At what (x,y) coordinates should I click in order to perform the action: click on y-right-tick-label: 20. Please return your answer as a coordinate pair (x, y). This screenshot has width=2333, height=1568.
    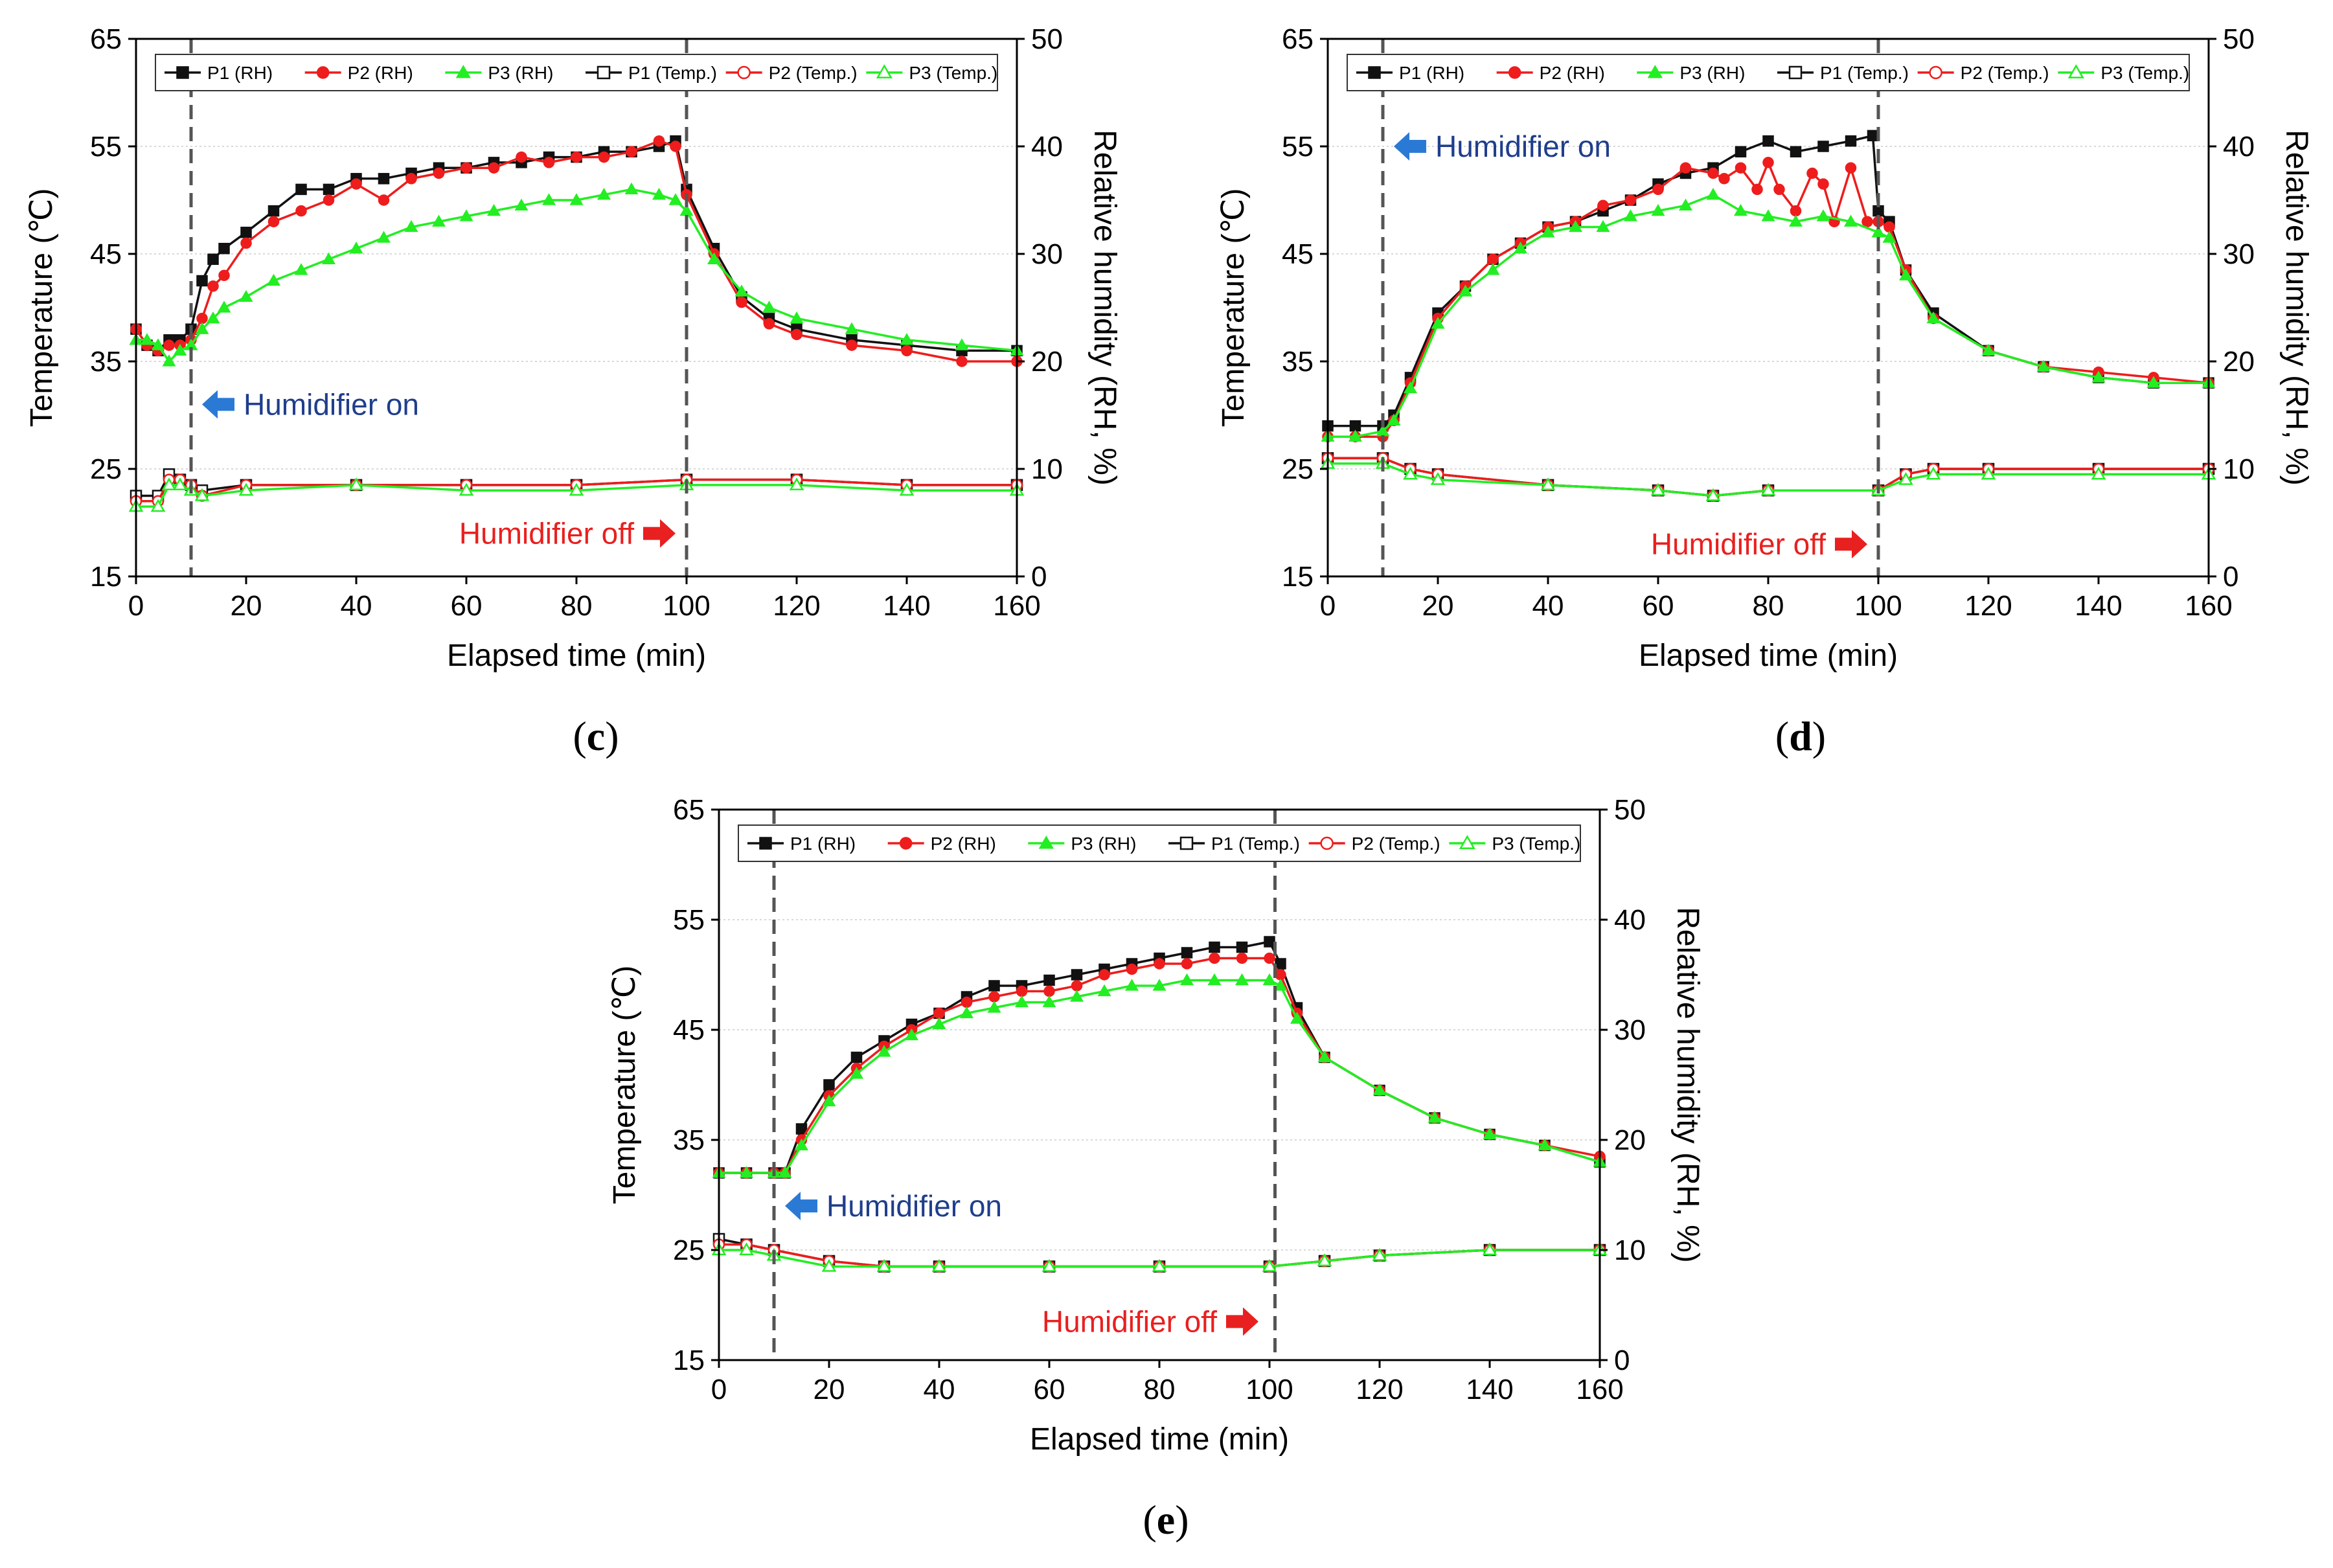
    Looking at the image, I should click on (2239, 362).